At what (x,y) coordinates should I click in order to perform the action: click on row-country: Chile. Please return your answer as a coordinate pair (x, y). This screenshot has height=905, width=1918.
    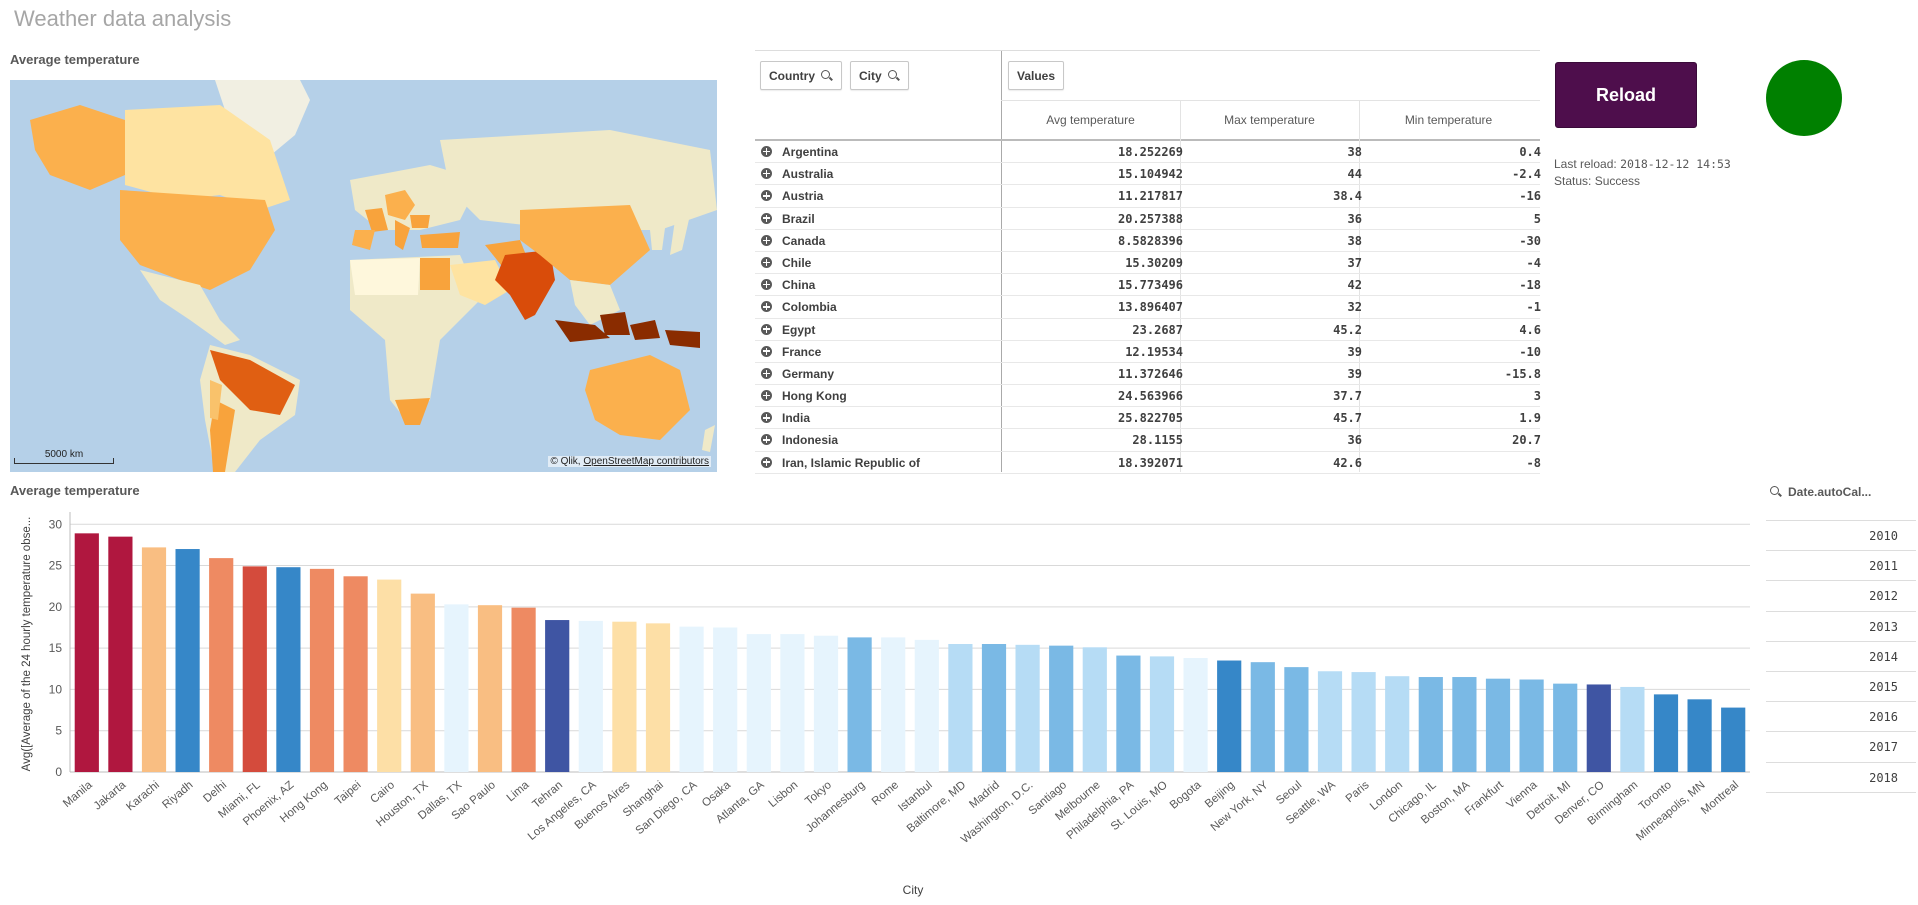
    Looking at the image, I should click on (797, 262).